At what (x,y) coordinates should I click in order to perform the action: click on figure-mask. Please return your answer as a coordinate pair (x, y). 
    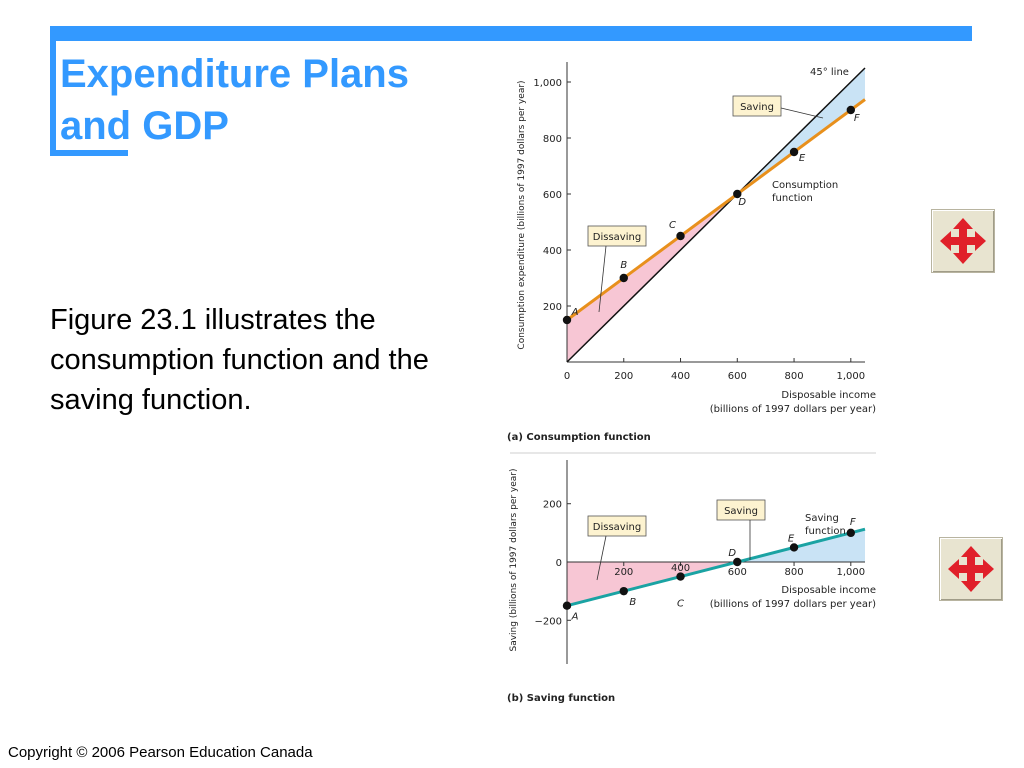
    Looking at the image, I should click on (695, 55).